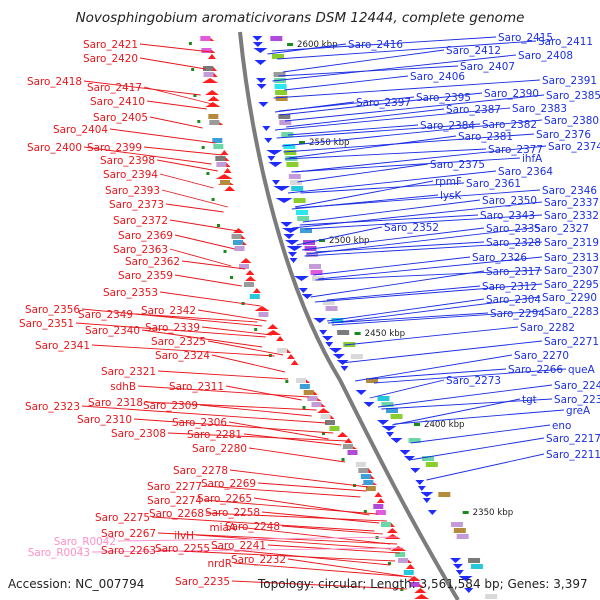 The image size is (600, 600). I want to click on gene-label: Saro_2294, so click(517, 314).